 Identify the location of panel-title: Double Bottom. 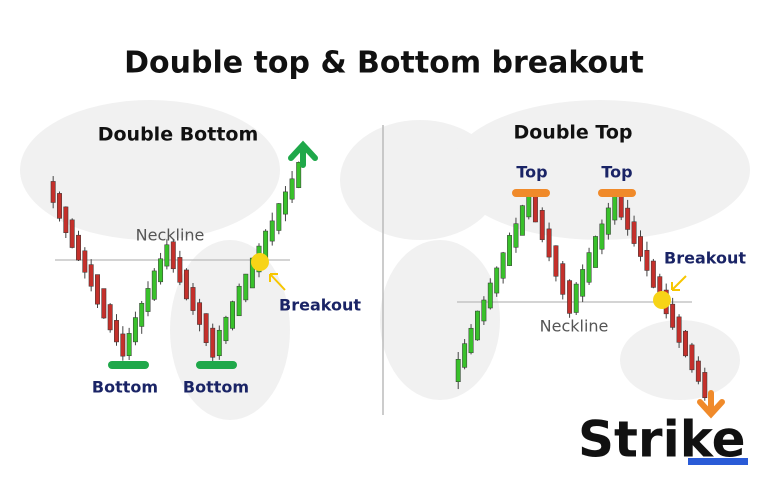
(178, 135).